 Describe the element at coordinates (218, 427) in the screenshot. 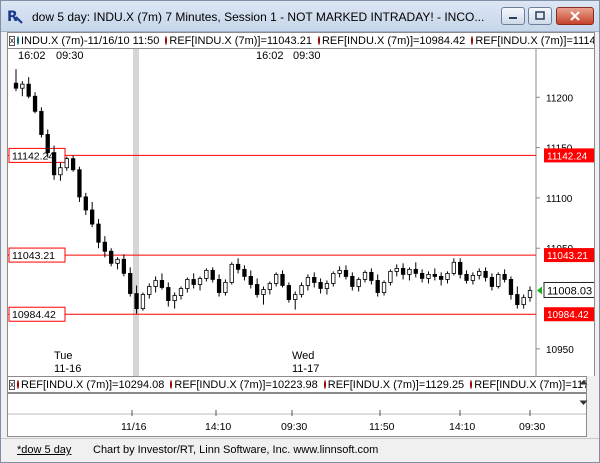

I see `time-tick-label: 14:10` at that location.